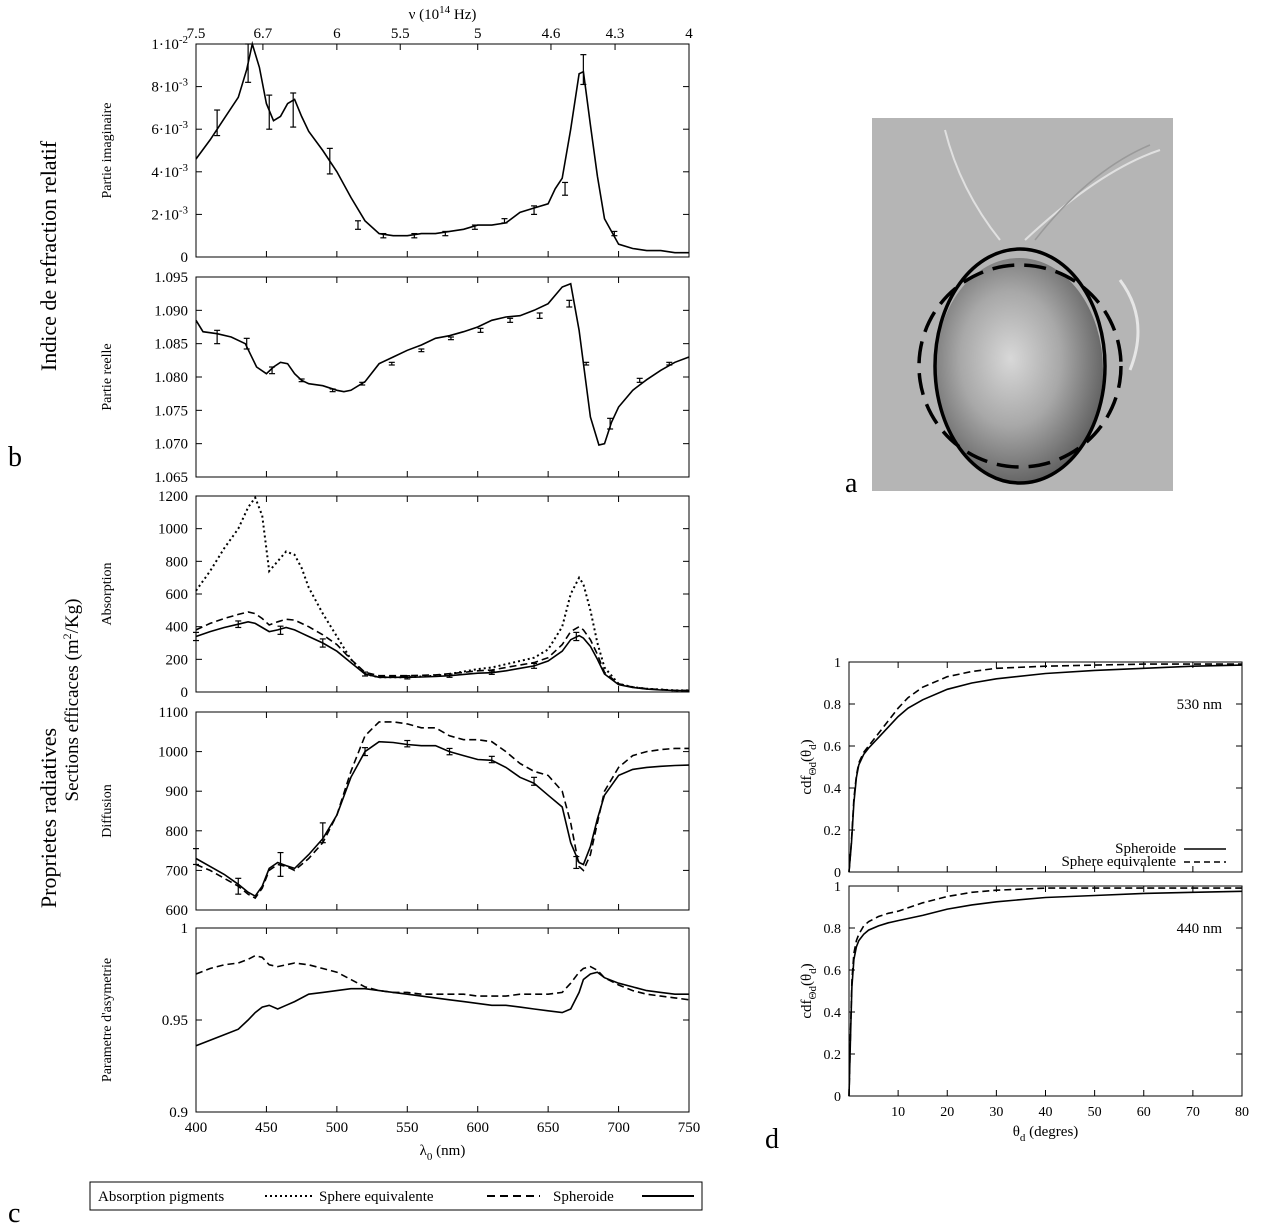  Describe the element at coordinates (48, 255) in the screenshot. I see `left-label-refraction: Indice de refraction relatif` at that location.